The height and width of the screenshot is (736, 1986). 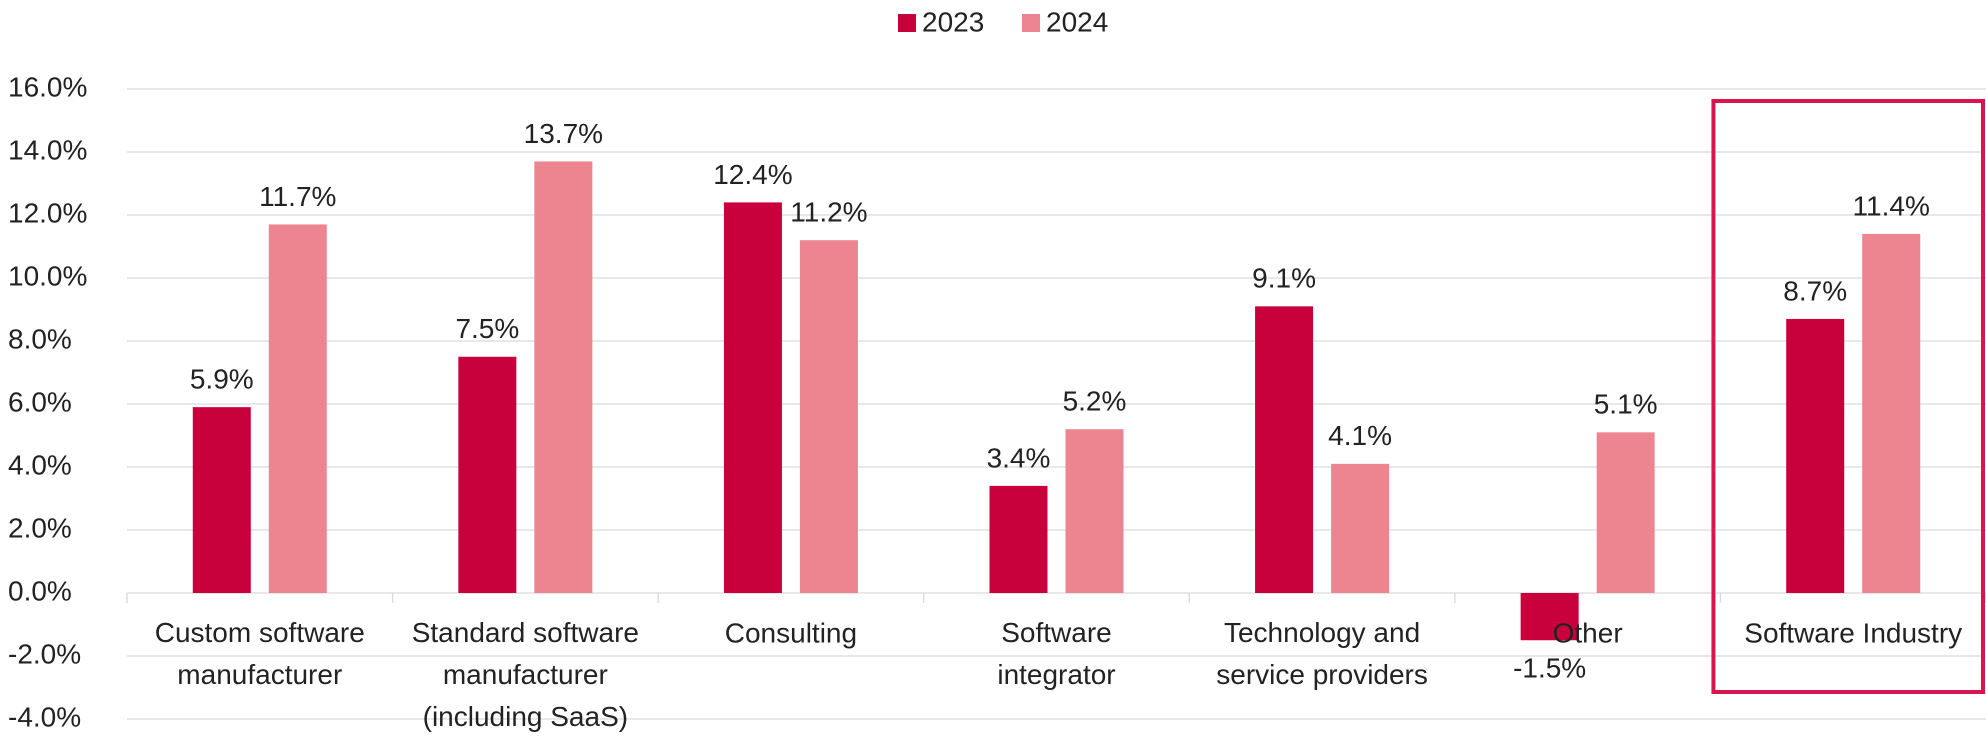 What do you see at coordinates (1360, 435) in the screenshot?
I see `value-label: 4.1%` at bounding box center [1360, 435].